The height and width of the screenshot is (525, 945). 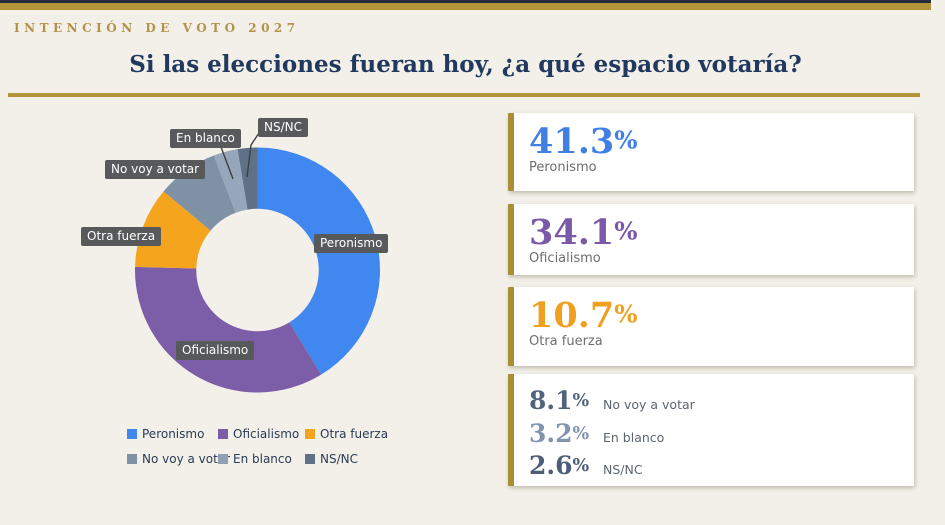 What do you see at coordinates (559, 400) in the screenshot?
I see `percentage-value: 8.1%` at bounding box center [559, 400].